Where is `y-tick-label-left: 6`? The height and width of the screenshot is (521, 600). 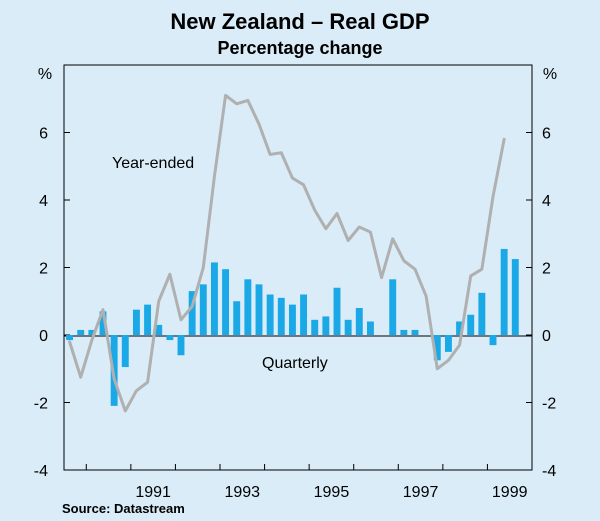 y-tick-label-left: 6 is located at coordinates (43, 134).